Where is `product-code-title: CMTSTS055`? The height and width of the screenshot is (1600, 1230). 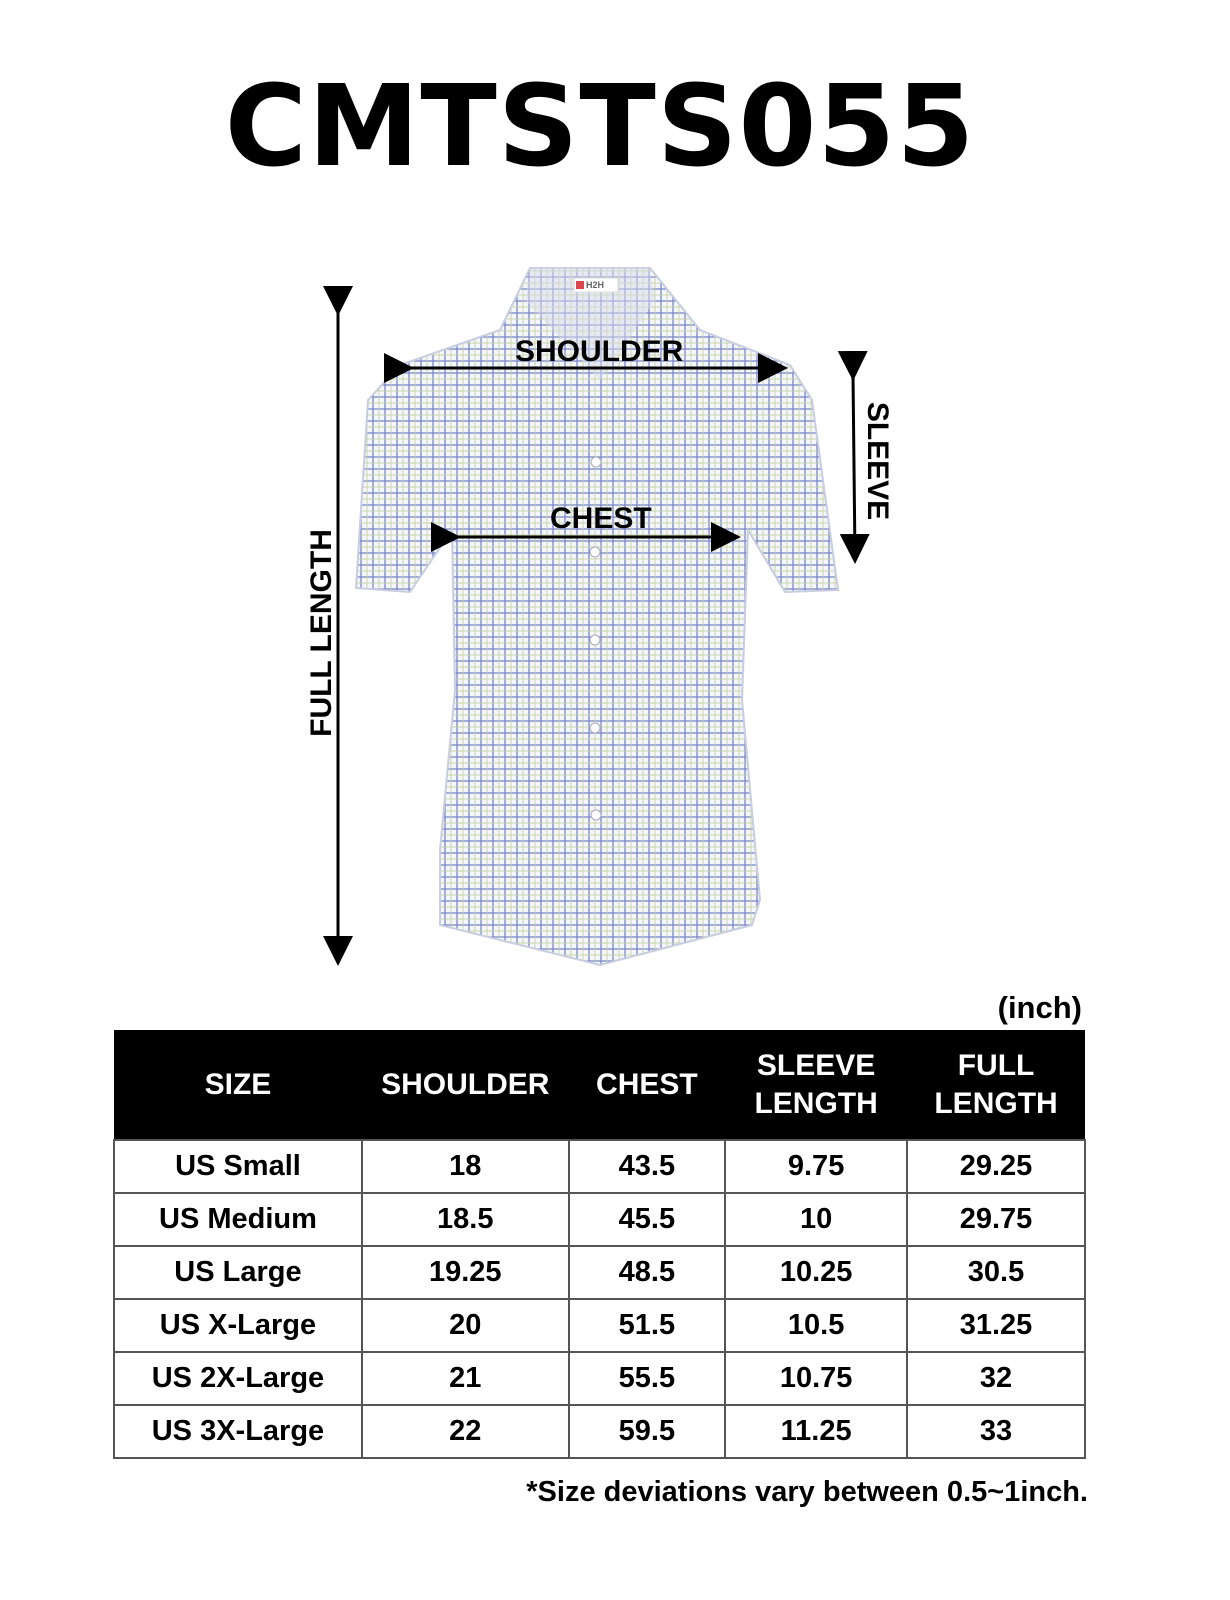 product-code-title: CMTSTS055 is located at coordinates (600, 127).